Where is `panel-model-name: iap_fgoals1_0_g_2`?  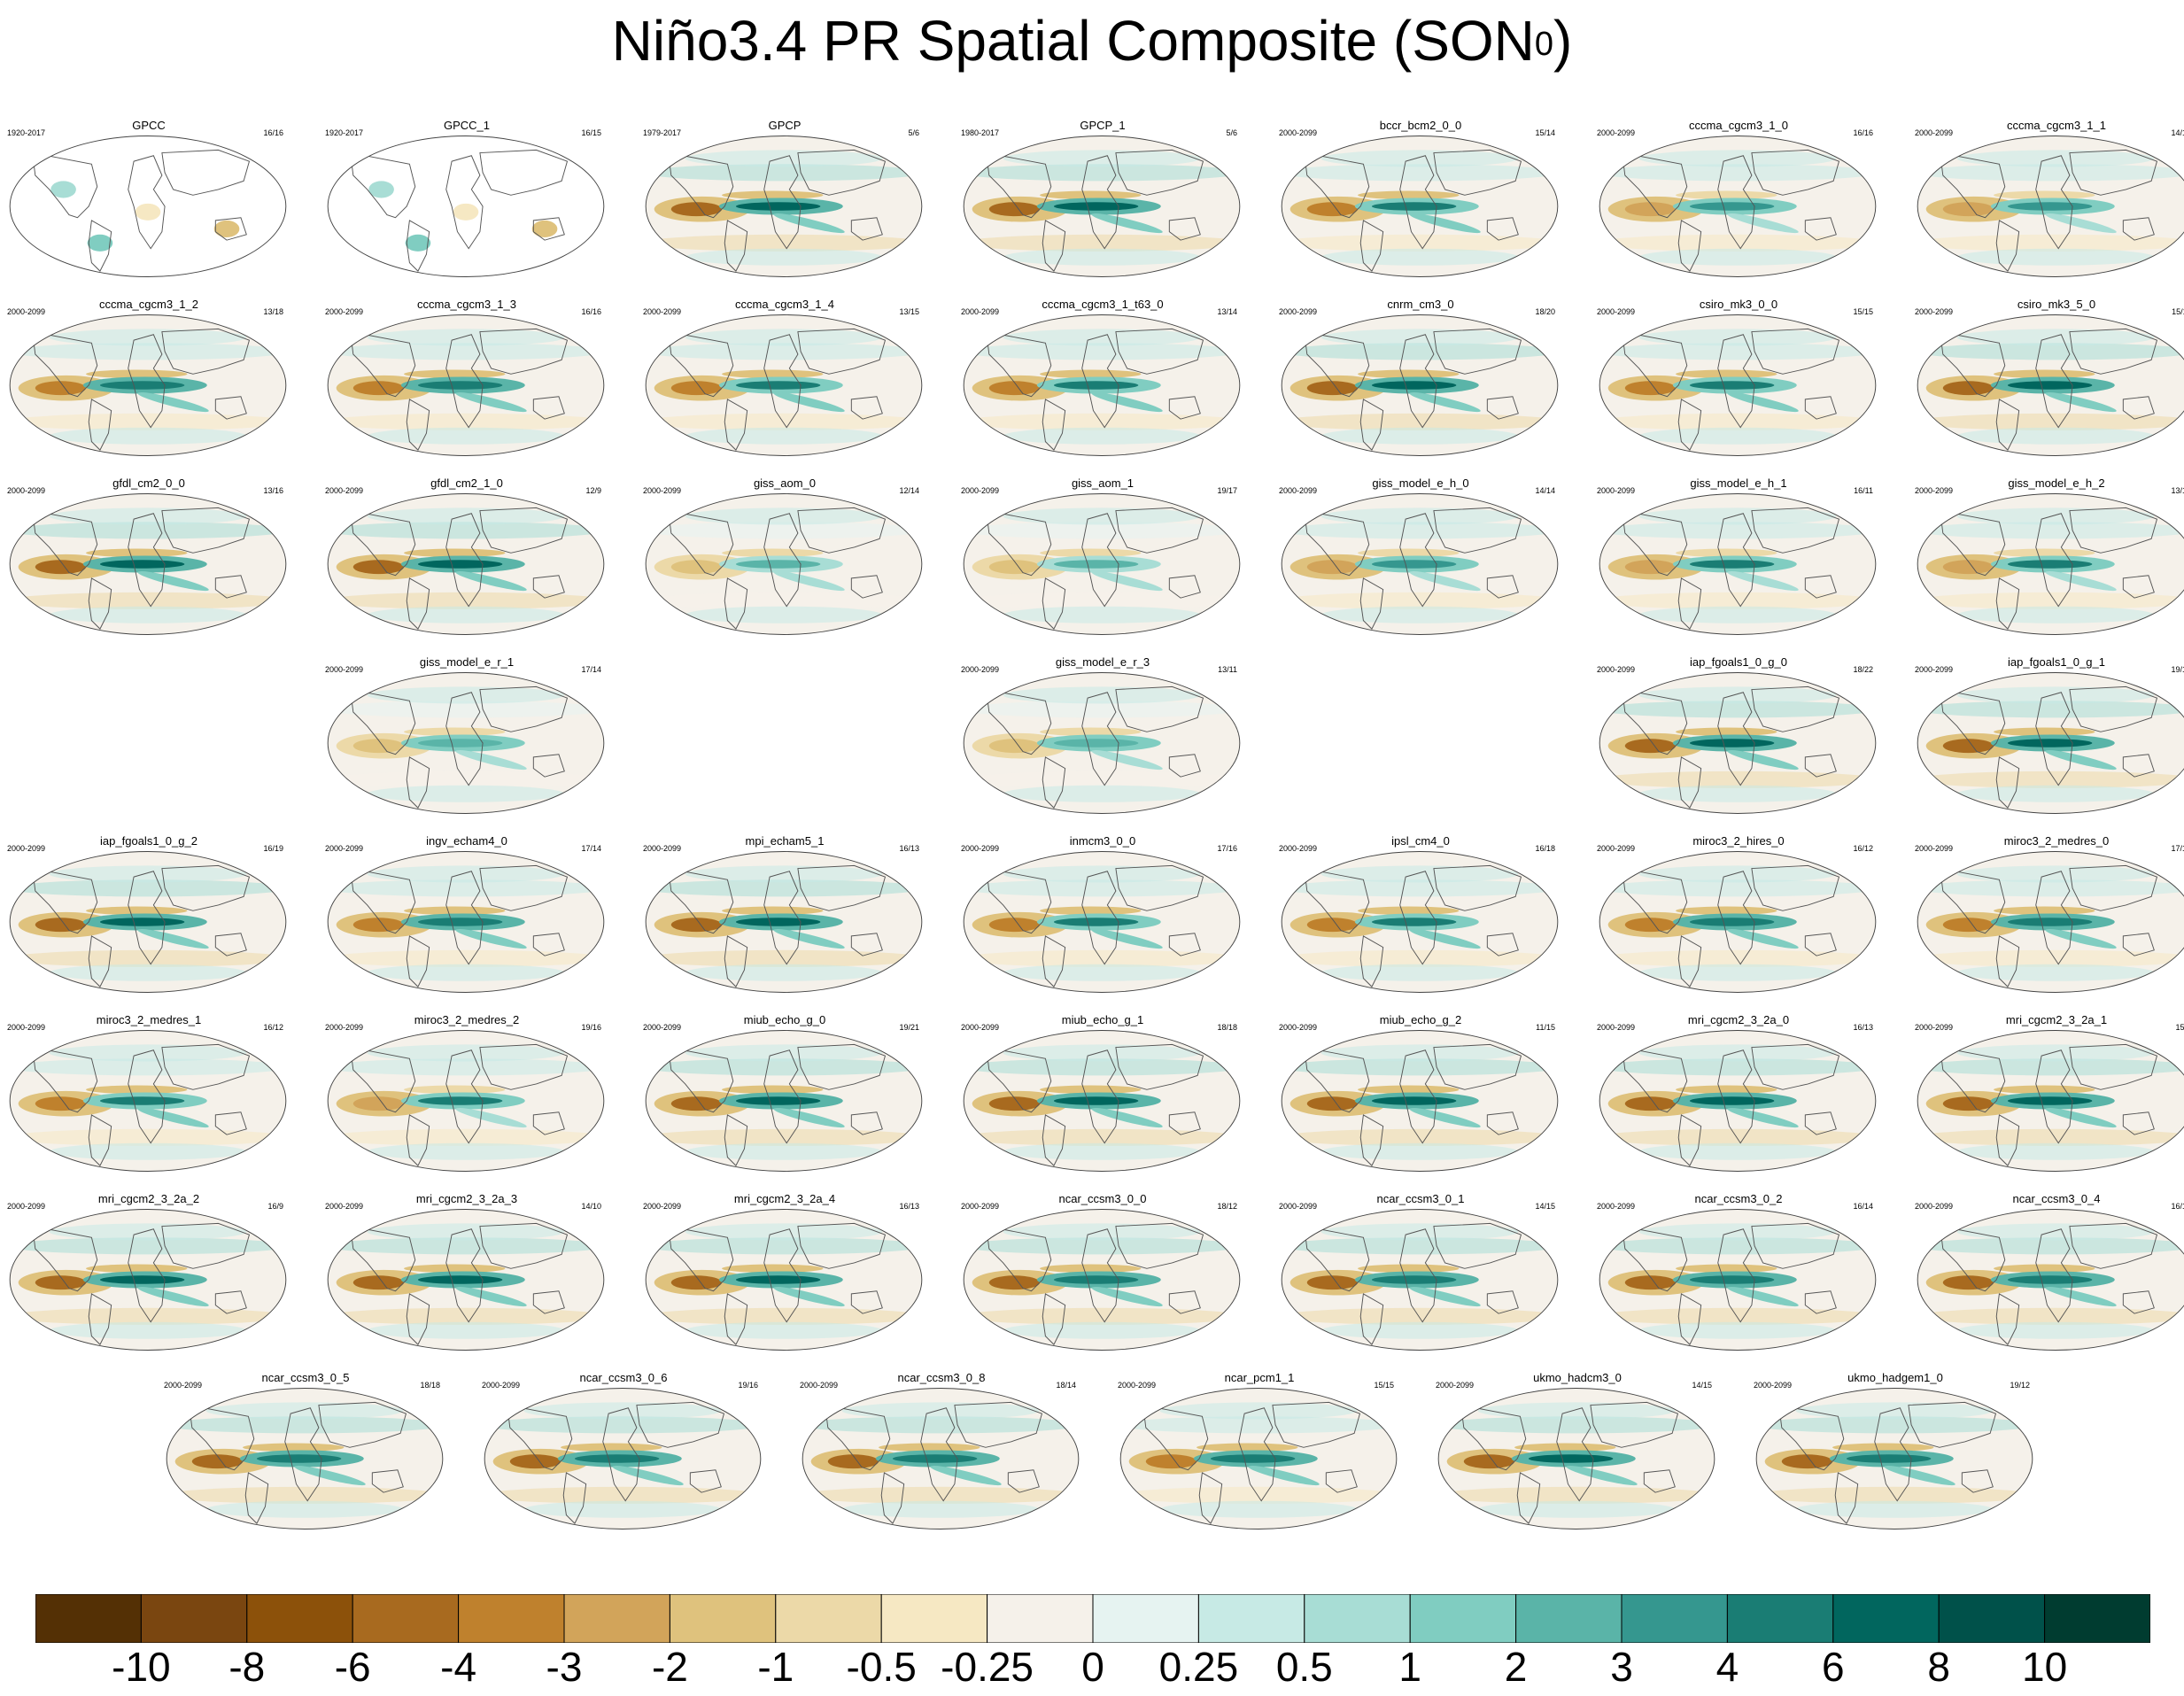
panel-model-name: iap_fgoals1_0_g_2 is located at coordinates (148, 841).